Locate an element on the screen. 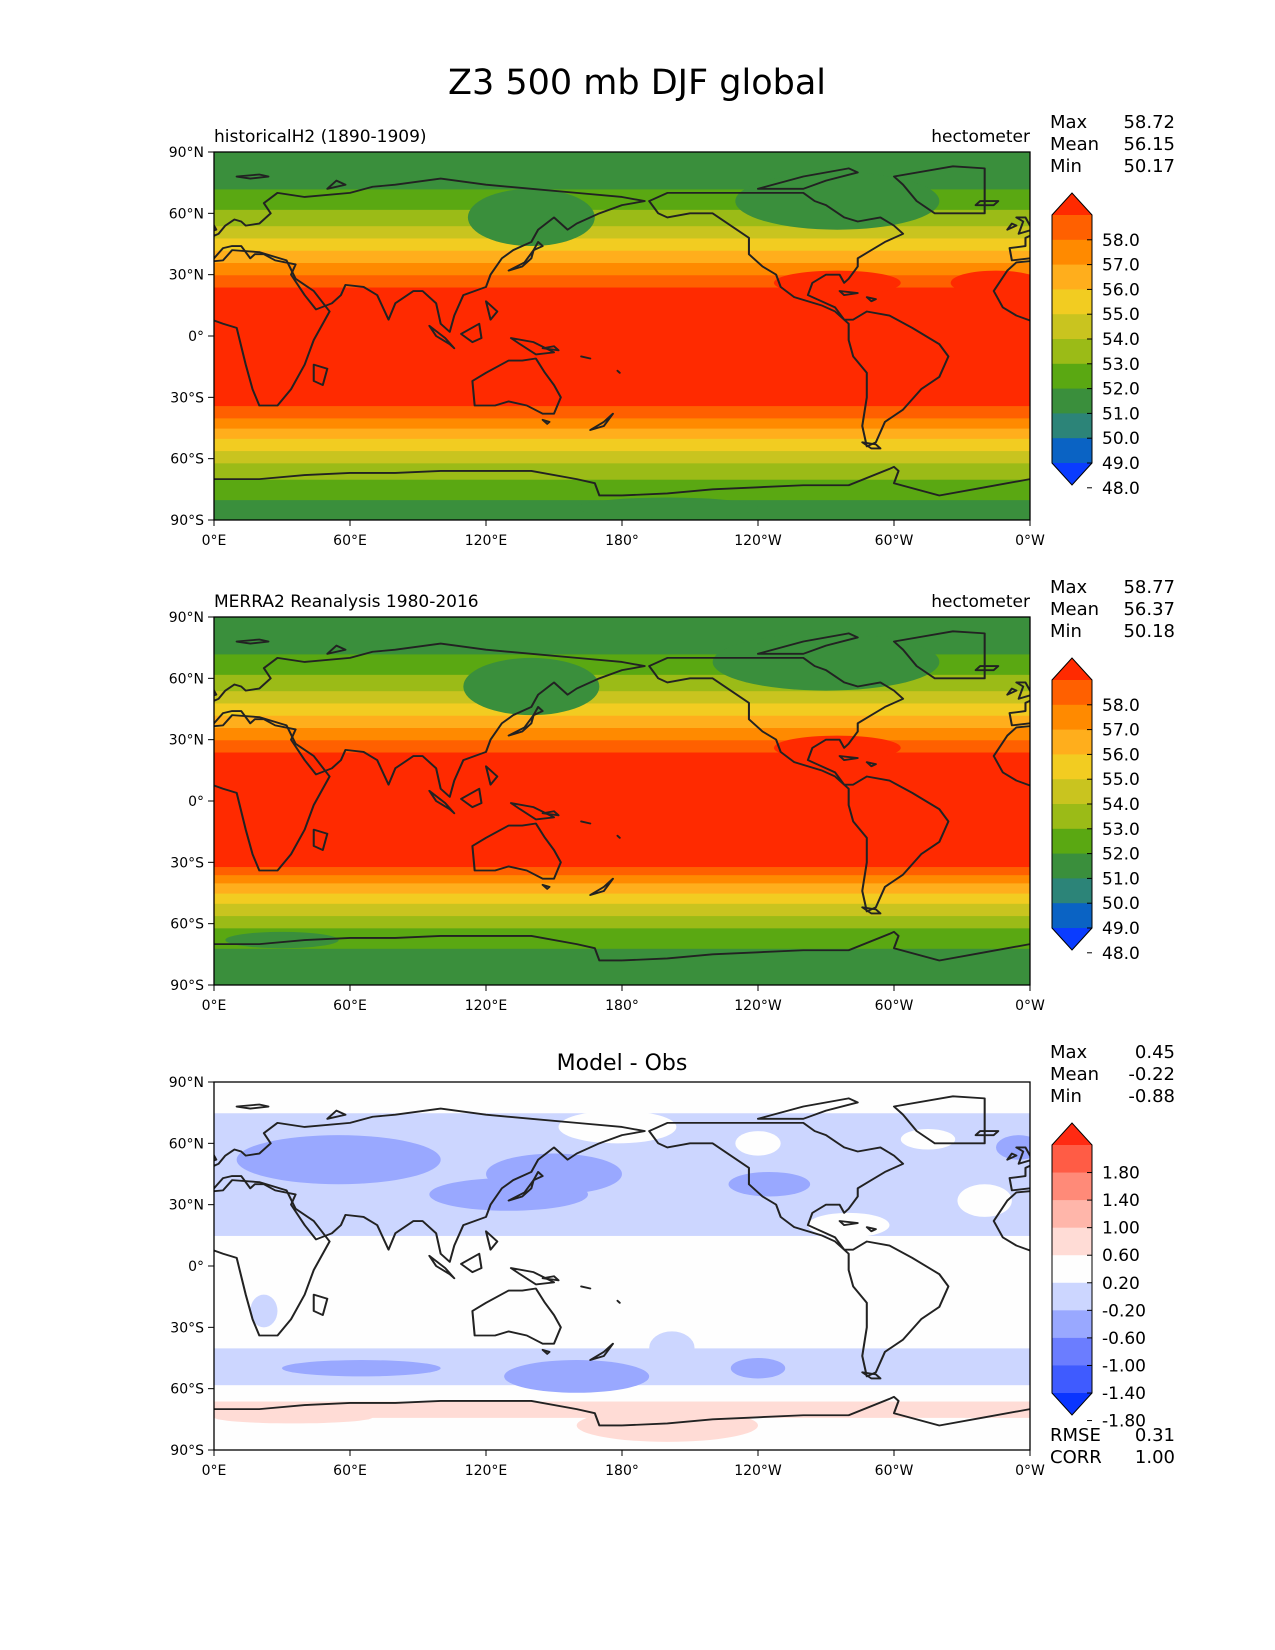 The image size is (1275, 1650). colorbar-label: 1.40 is located at coordinates (1121, 1201).